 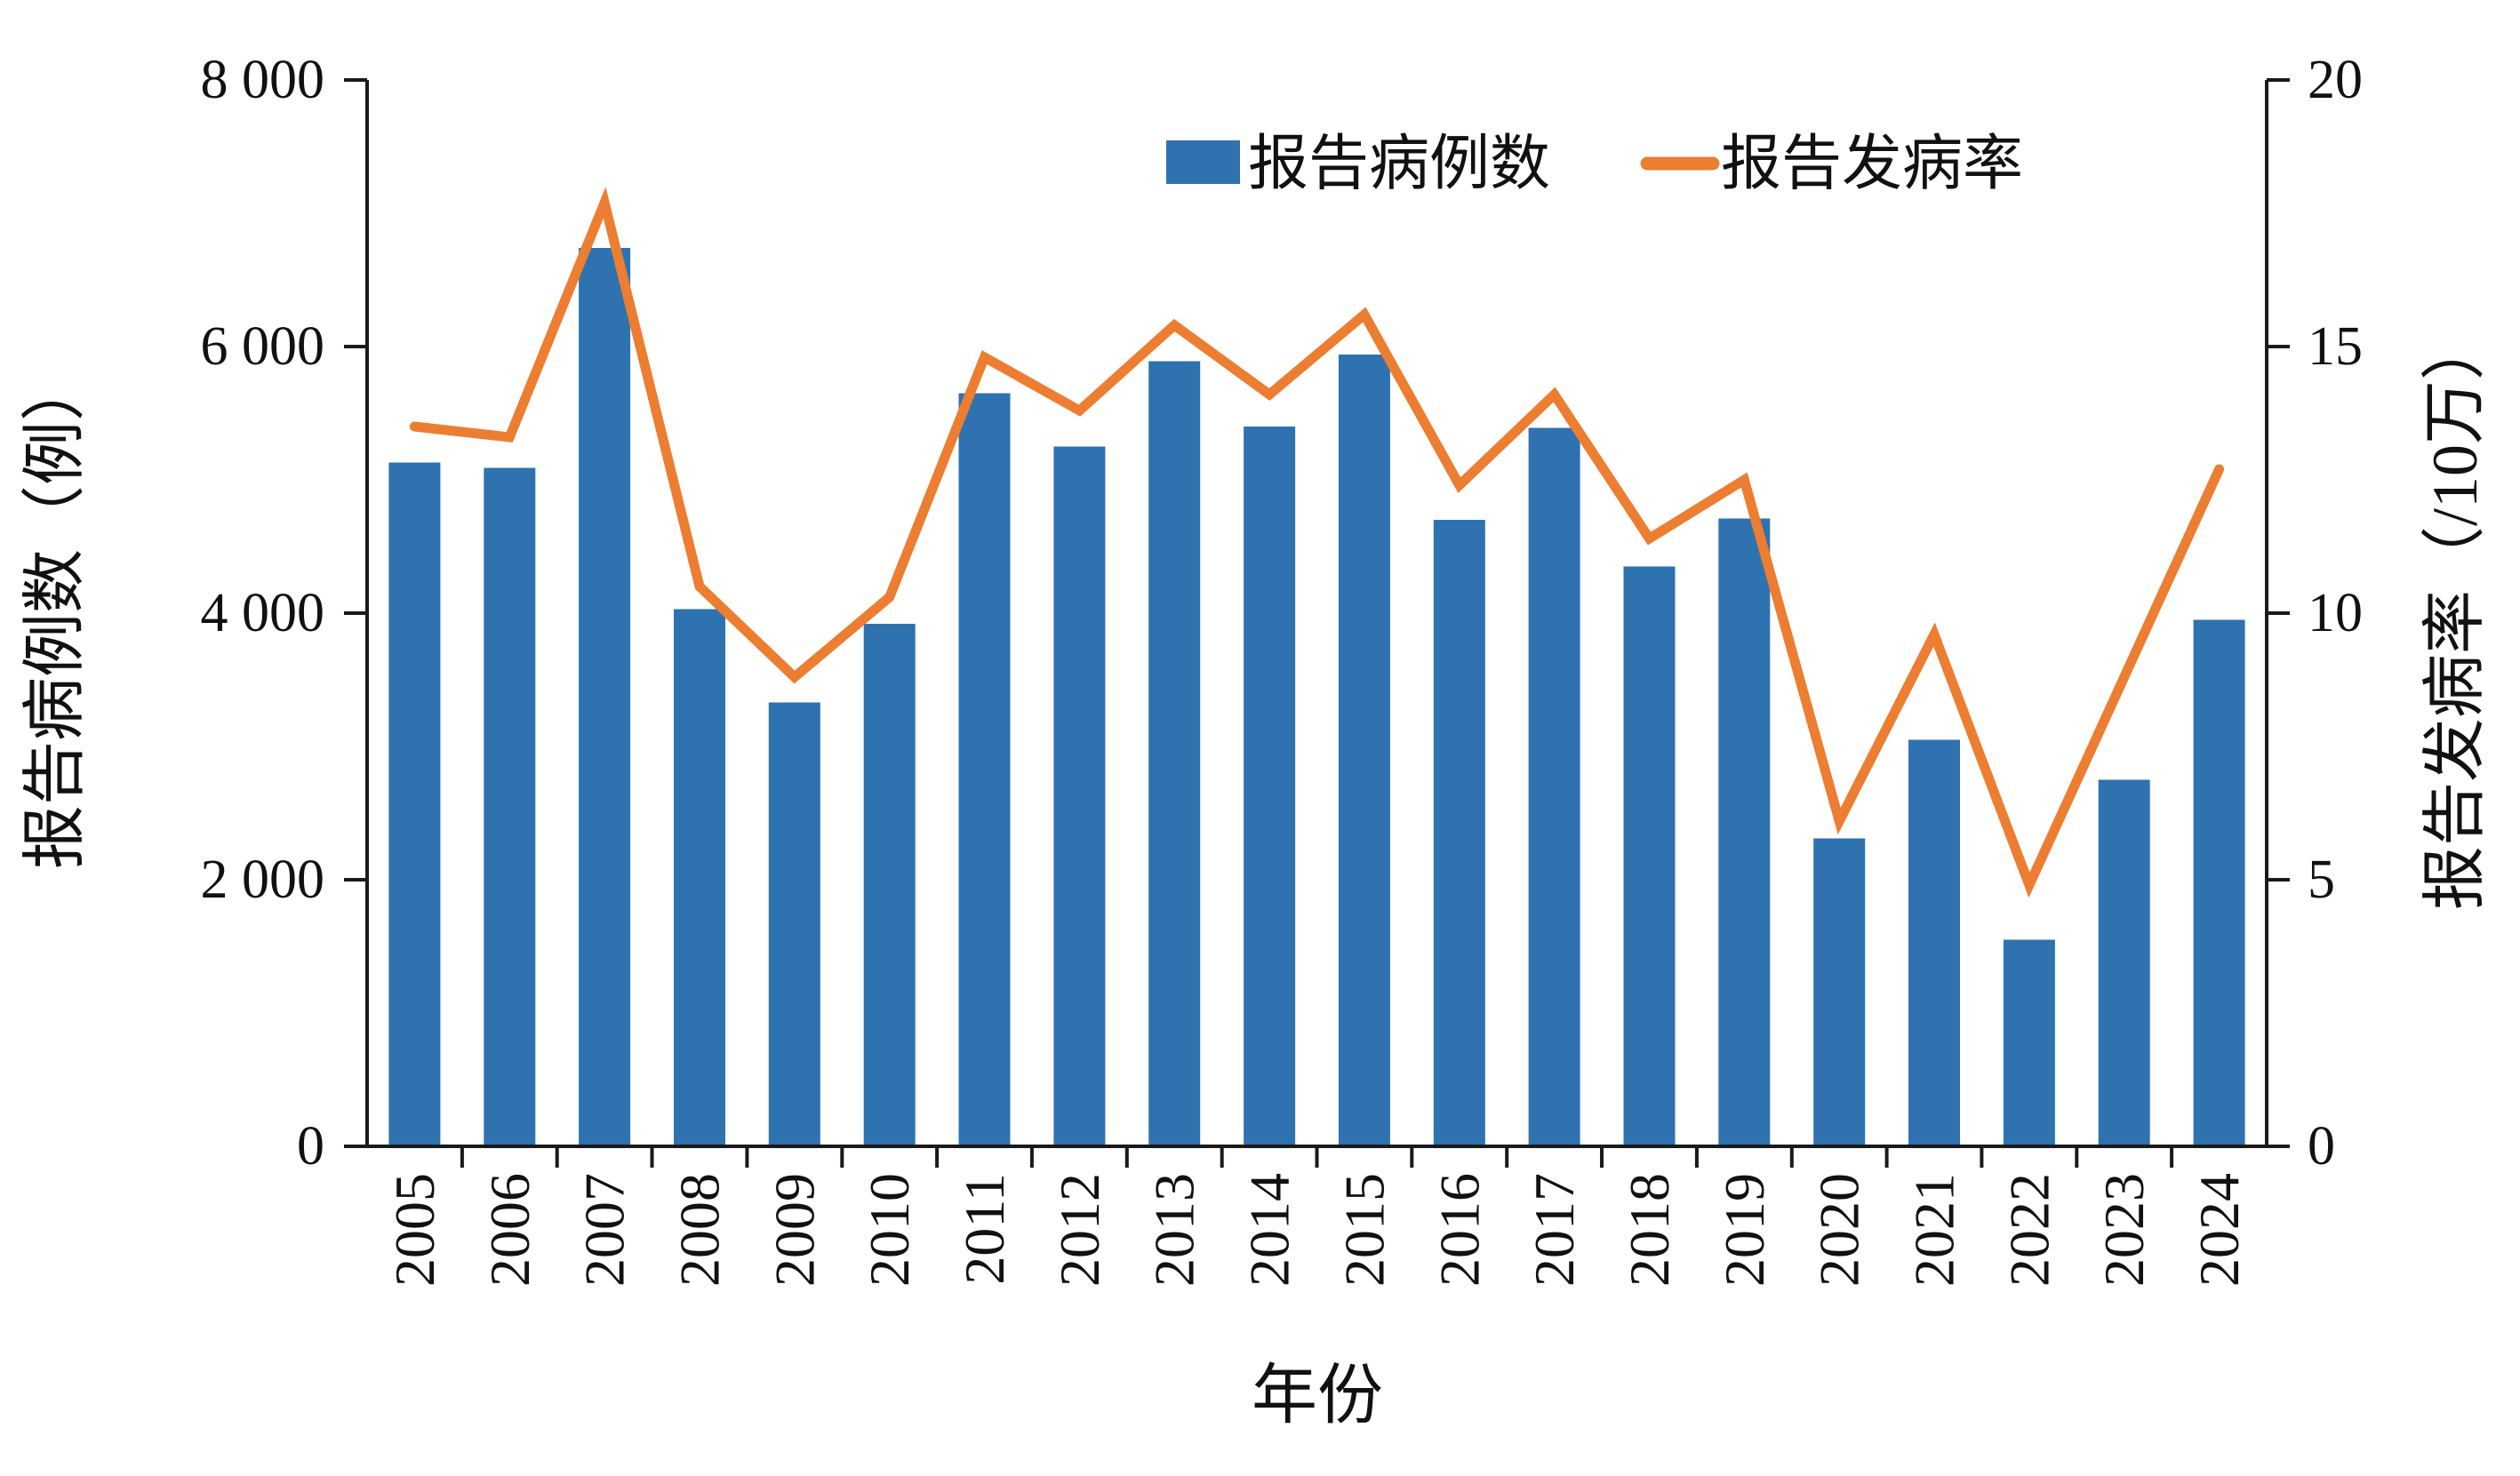 I want to click on right-tick-label: 10, so click(x=2335, y=613).